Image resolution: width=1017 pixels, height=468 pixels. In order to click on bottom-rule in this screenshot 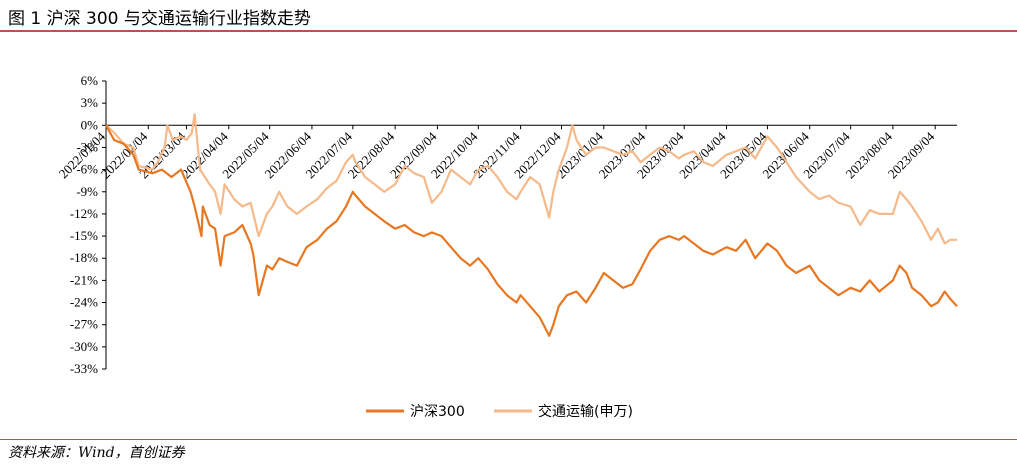, I will do `click(508, 439)`.